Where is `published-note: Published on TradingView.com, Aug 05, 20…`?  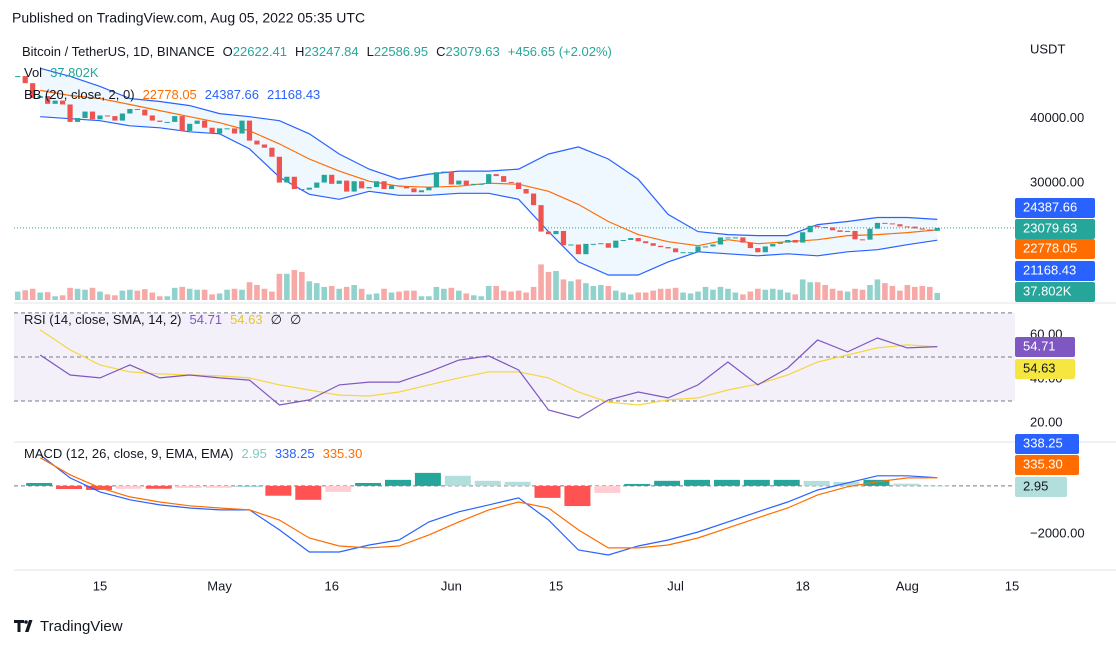
published-note: Published on TradingView.com, Aug 05, 20… is located at coordinates (188, 18).